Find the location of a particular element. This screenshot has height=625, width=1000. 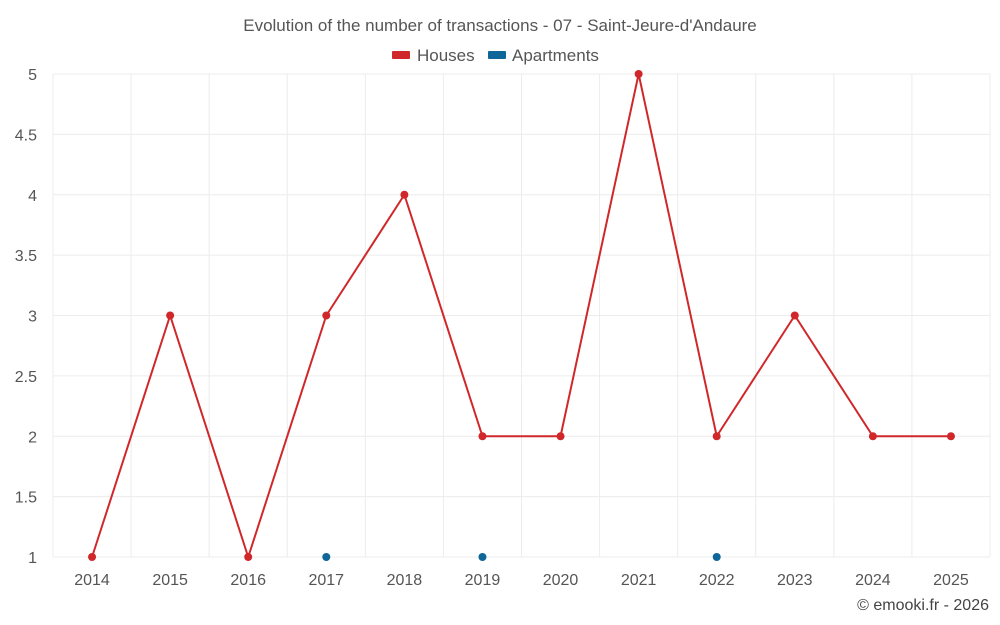

x-tick-label: 2023 is located at coordinates (795, 580).